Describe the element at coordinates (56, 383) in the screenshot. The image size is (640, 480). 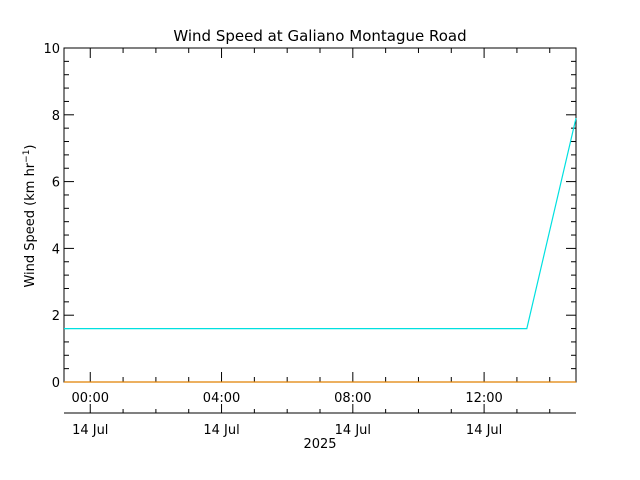
I see `y-tick-label: 0` at that location.